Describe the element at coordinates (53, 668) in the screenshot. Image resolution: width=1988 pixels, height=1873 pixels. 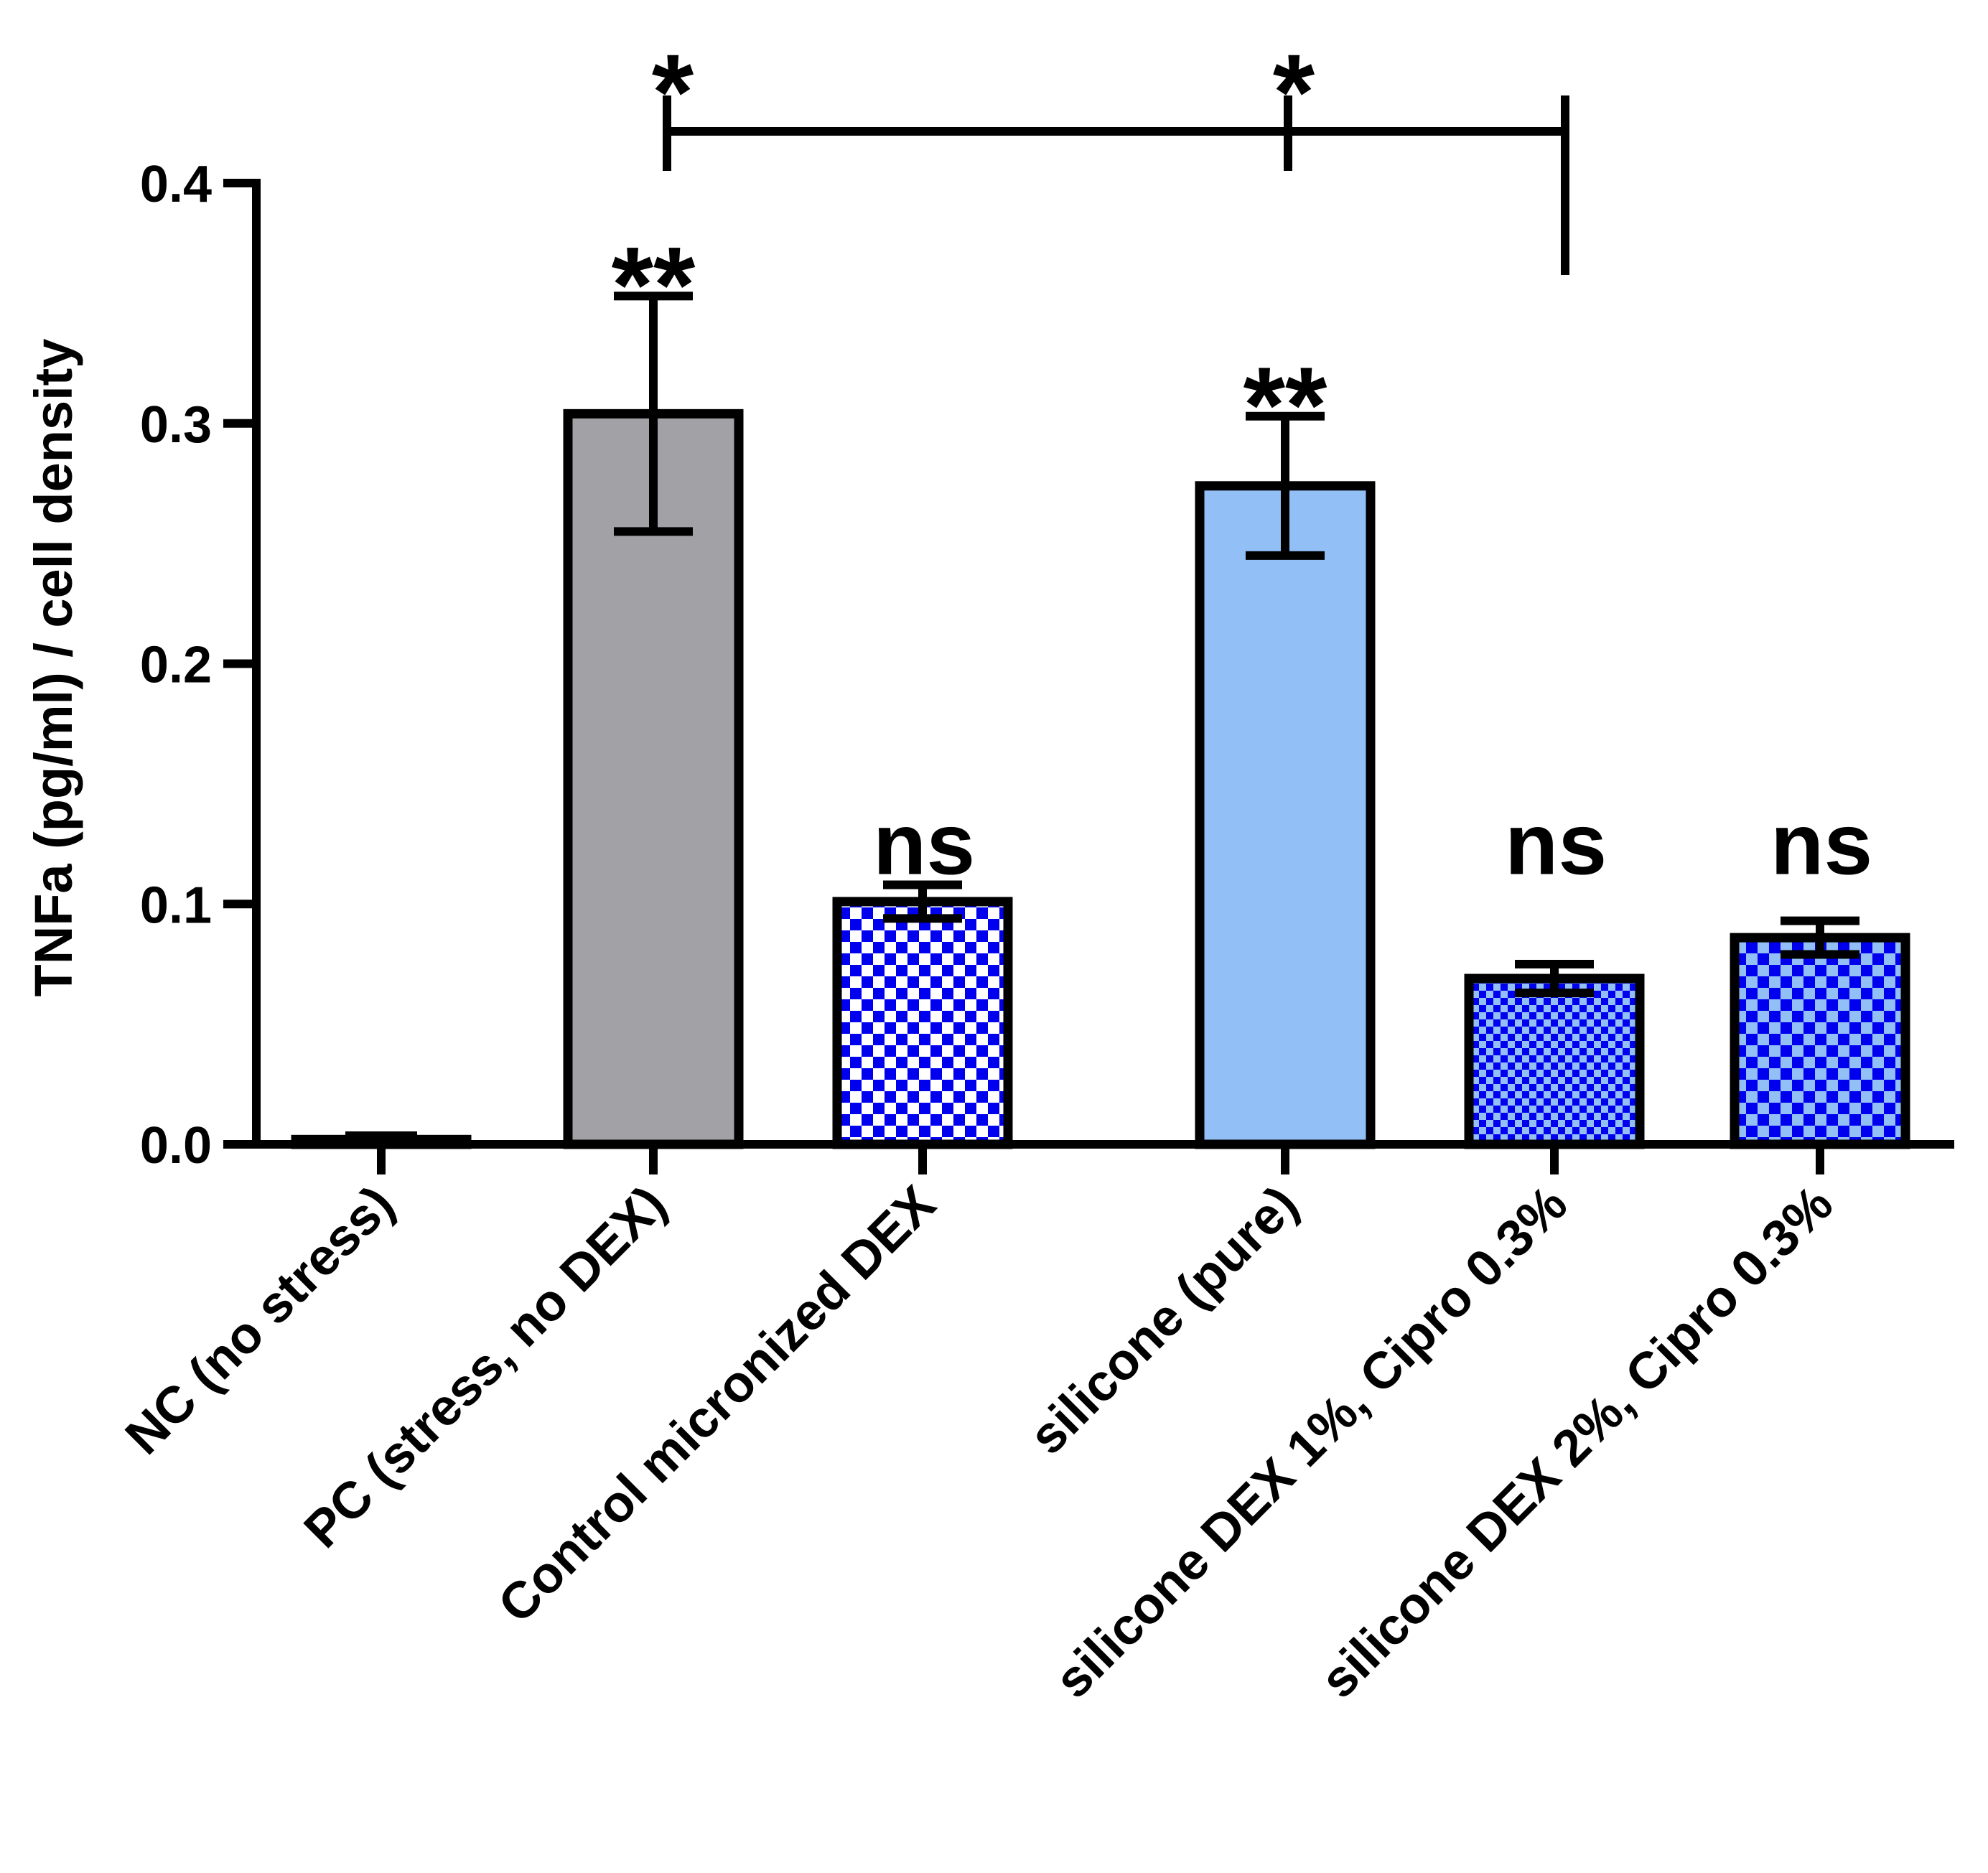
I see `y-axis-label: TNFa (pg/ml) / cell density` at that location.